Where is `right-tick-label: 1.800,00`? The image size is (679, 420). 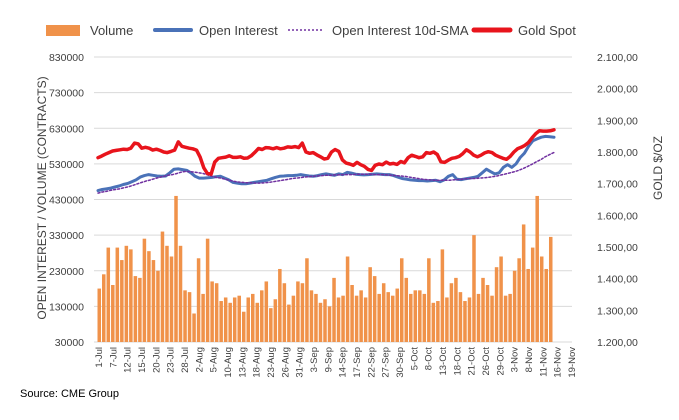
right-tick-label: 1.800,00 is located at coordinates (617, 153).